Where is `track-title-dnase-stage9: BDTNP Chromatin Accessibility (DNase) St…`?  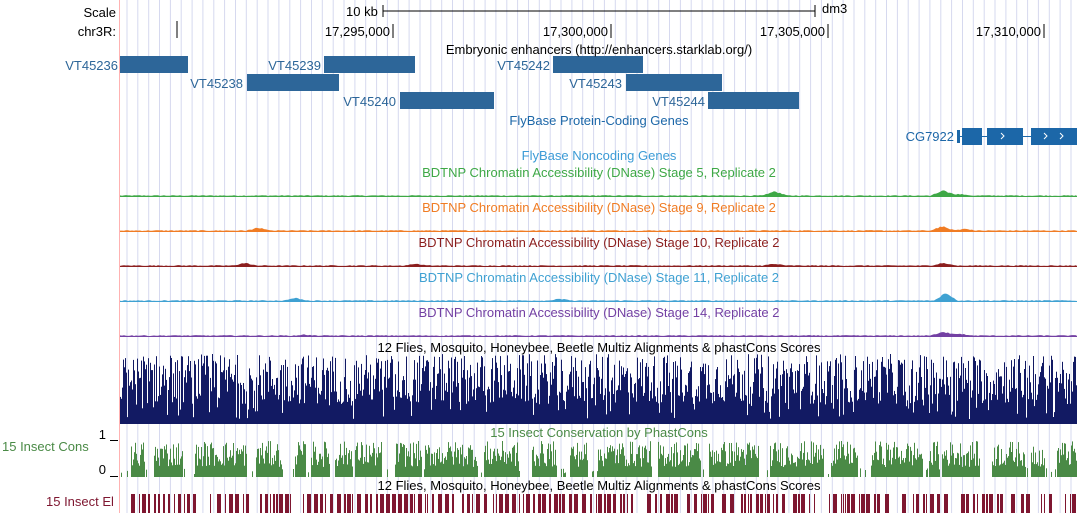 track-title-dnase-stage9: BDTNP Chromatin Accessibility (DNase) St… is located at coordinates (599, 207).